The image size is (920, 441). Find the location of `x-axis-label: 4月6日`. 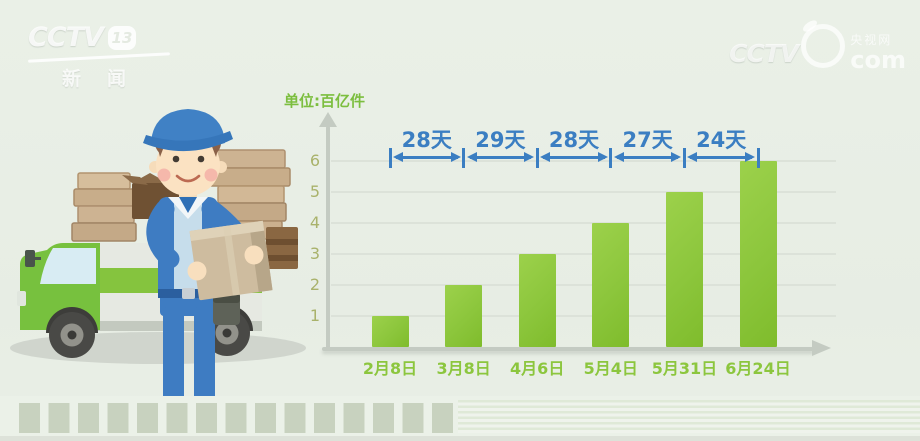

x-axis-label: 4月6日 is located at coordinates (537, 368).